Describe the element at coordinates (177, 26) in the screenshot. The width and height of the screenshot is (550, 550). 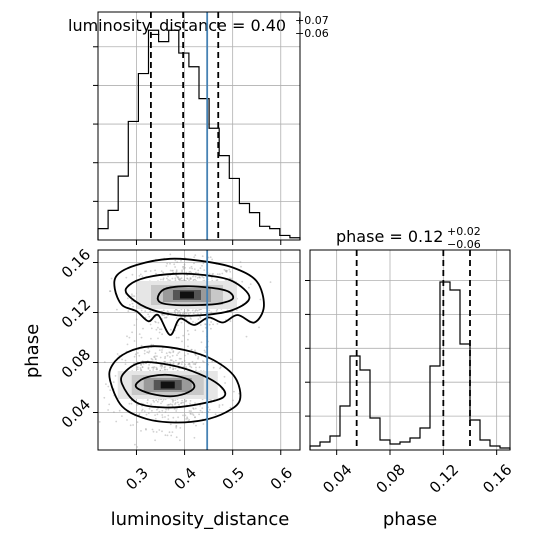
I see `ld-title-text: luminosity_distance = 0.40` at that location.